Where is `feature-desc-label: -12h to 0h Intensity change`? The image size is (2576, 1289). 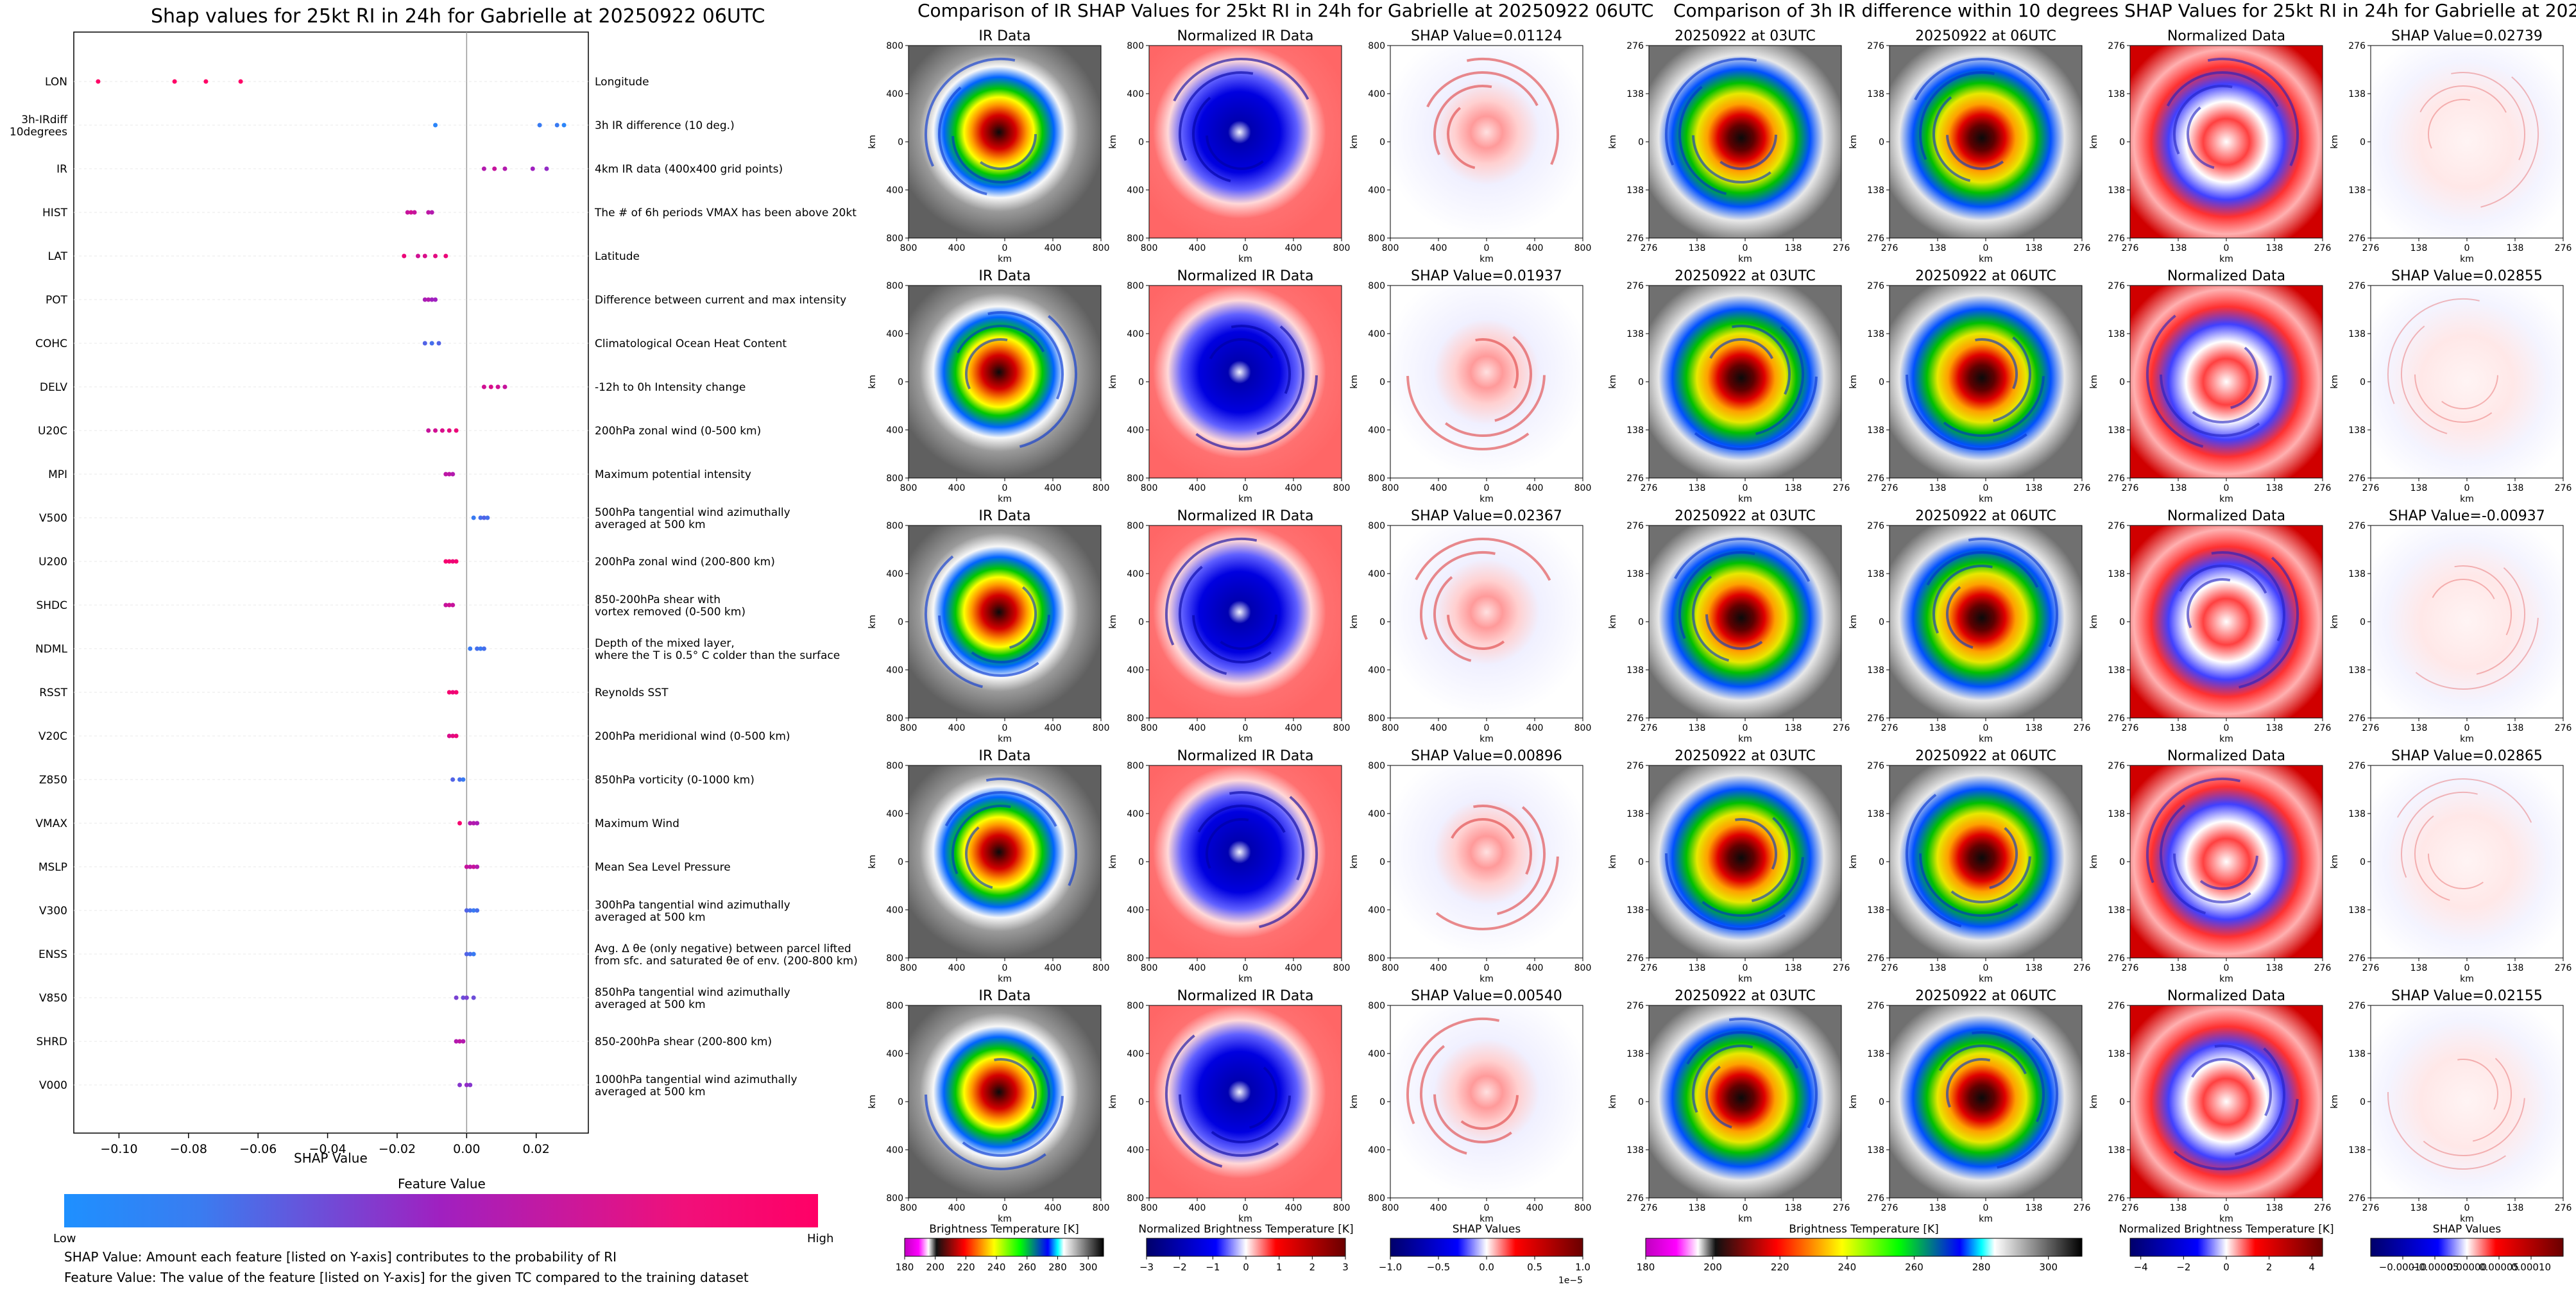 feature-desc-label: -12h to 0h Intensity change is located at coordinates (671, 387).